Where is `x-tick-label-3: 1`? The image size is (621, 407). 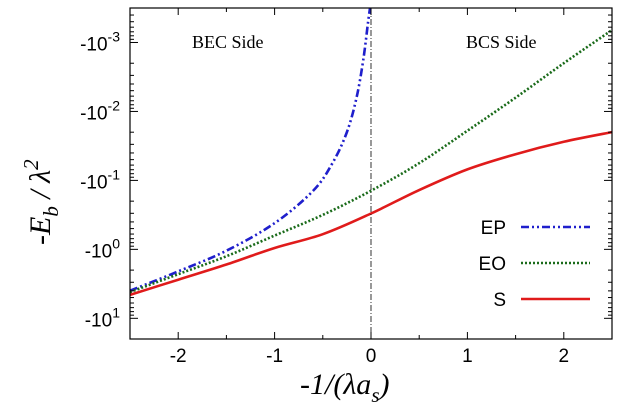
x-tick-label-3: 1 is located at coordinates (467, 356).